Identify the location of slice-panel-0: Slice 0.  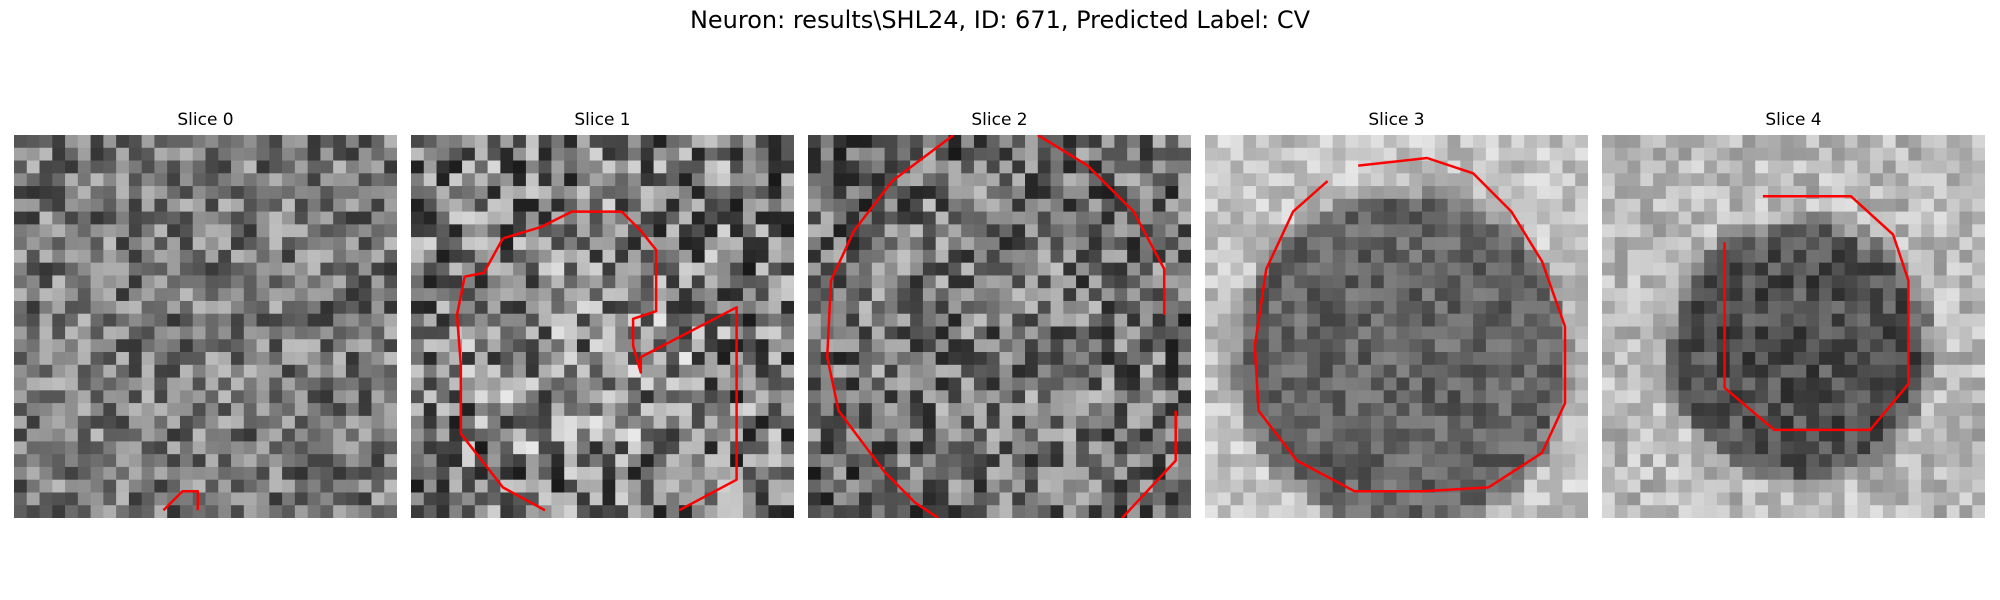
(205, 313).